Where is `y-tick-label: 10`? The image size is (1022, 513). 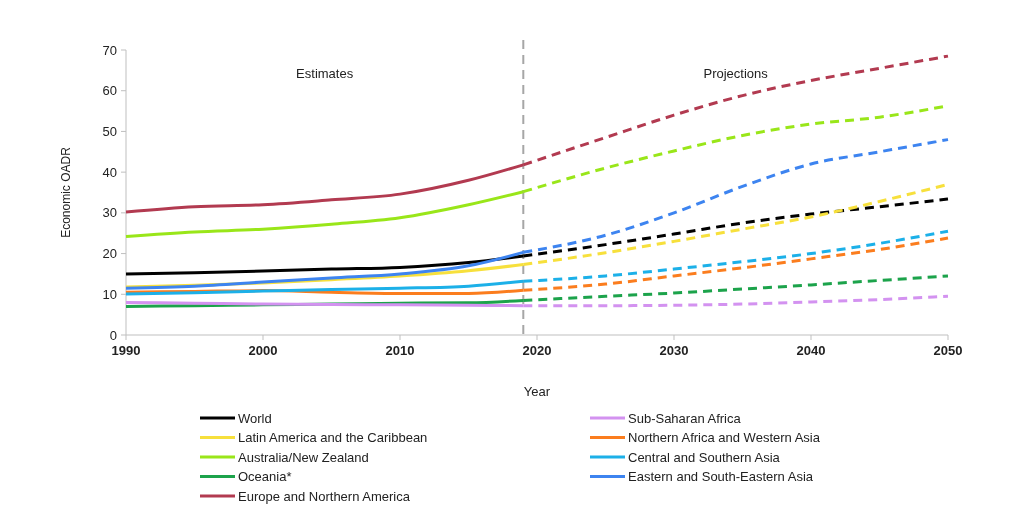
y-tick-label: 10 is located at coordinates (109, 294).